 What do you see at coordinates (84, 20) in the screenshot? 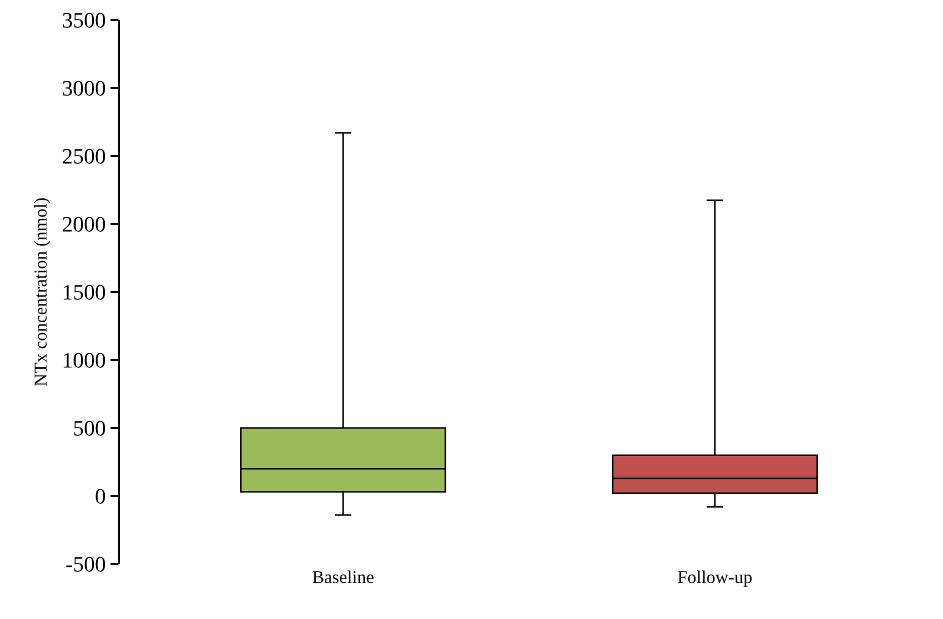
I see `y-tick-label: 3500` at bounding box center [84, 20].